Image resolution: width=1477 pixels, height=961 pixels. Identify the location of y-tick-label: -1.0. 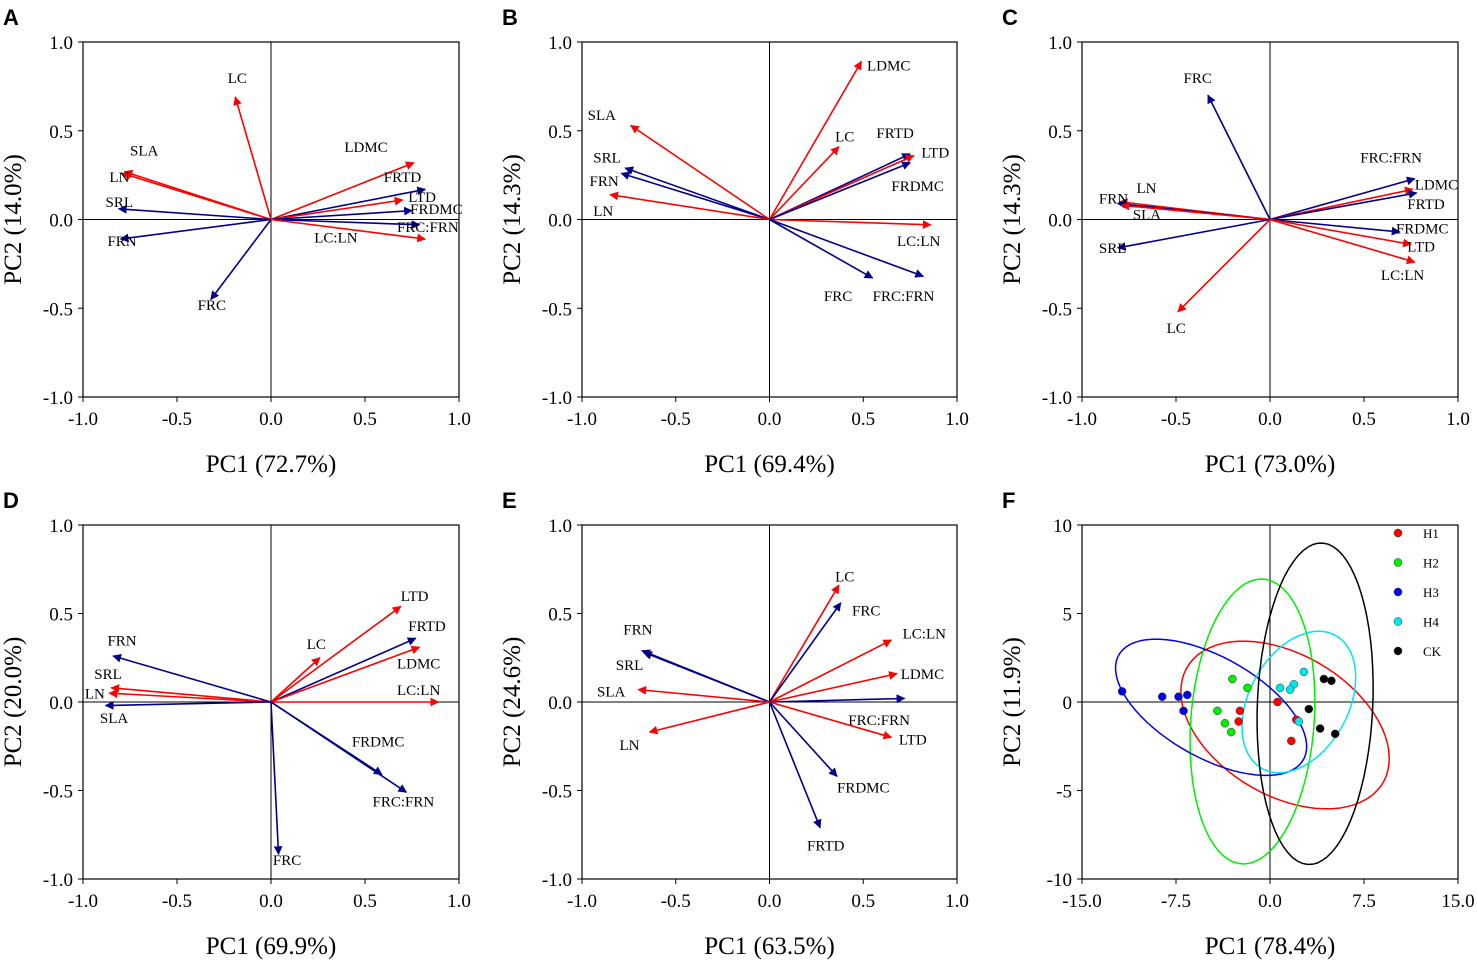
(557, 398).